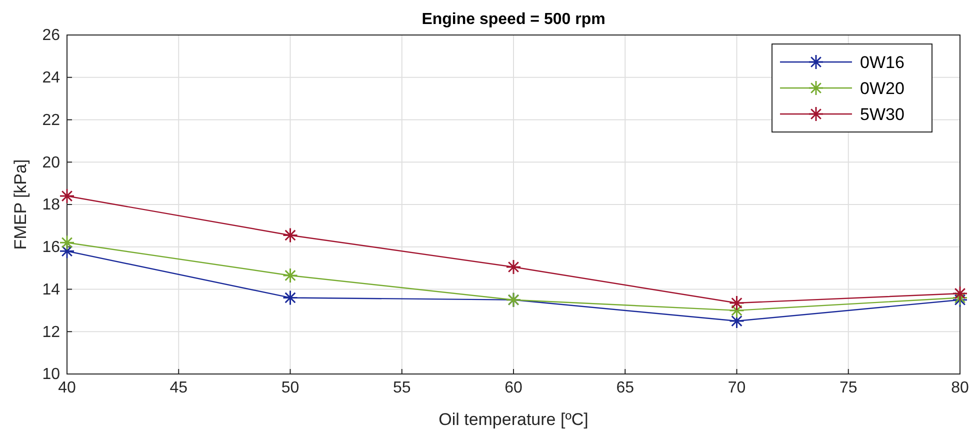 This screenshot has height=437, width=978. What do you see at coordinates (51, 375) in the screenshot?
I see `y-tick-label: 10` at bounding box center [51, 375].